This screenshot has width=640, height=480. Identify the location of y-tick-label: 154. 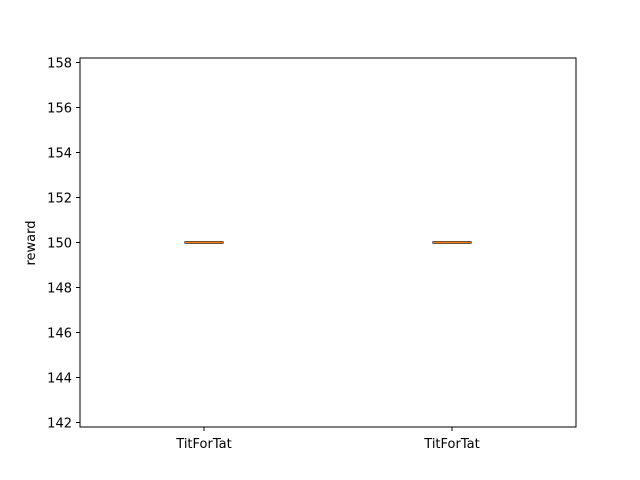
(59, 154).